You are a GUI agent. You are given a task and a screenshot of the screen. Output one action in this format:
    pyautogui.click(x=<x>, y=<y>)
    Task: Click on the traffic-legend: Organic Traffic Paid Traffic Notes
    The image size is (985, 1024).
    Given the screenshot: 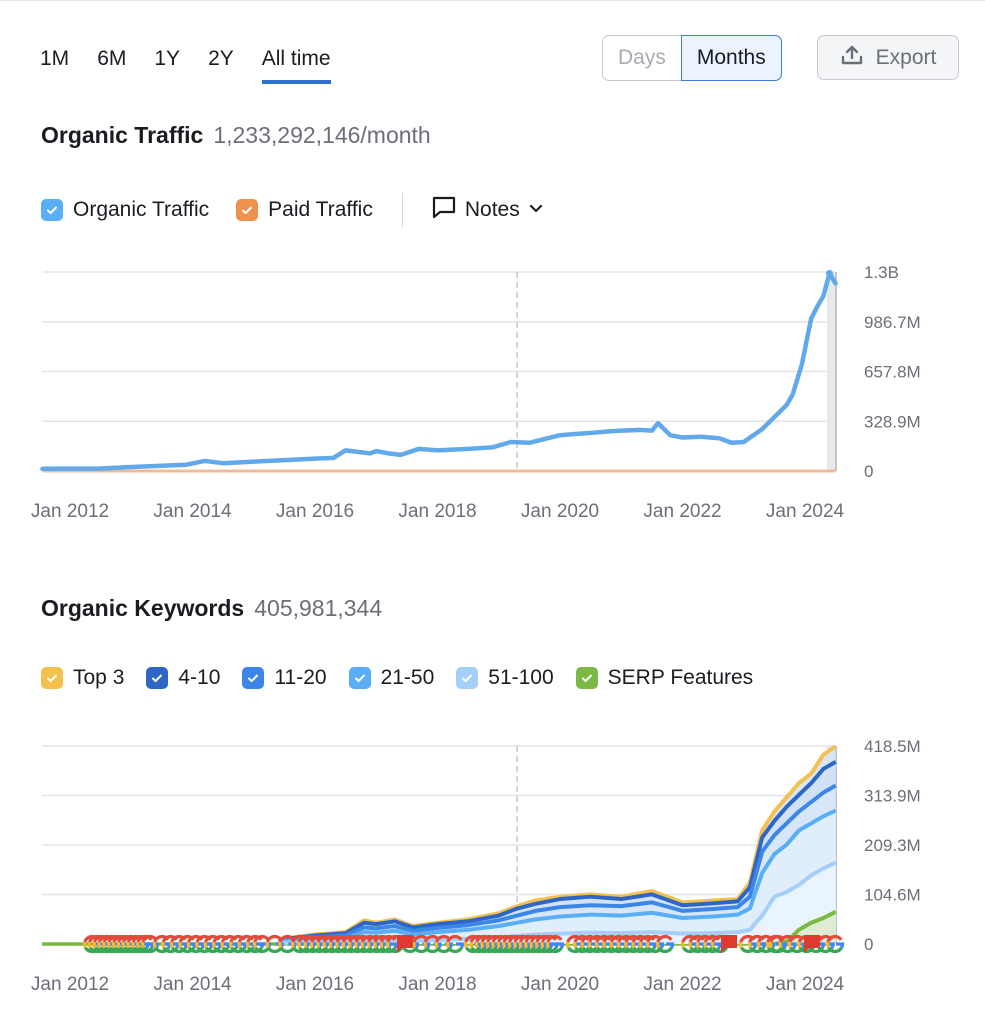 What is the action you would take?
    pyautogui.click(x=292, y=210)
    